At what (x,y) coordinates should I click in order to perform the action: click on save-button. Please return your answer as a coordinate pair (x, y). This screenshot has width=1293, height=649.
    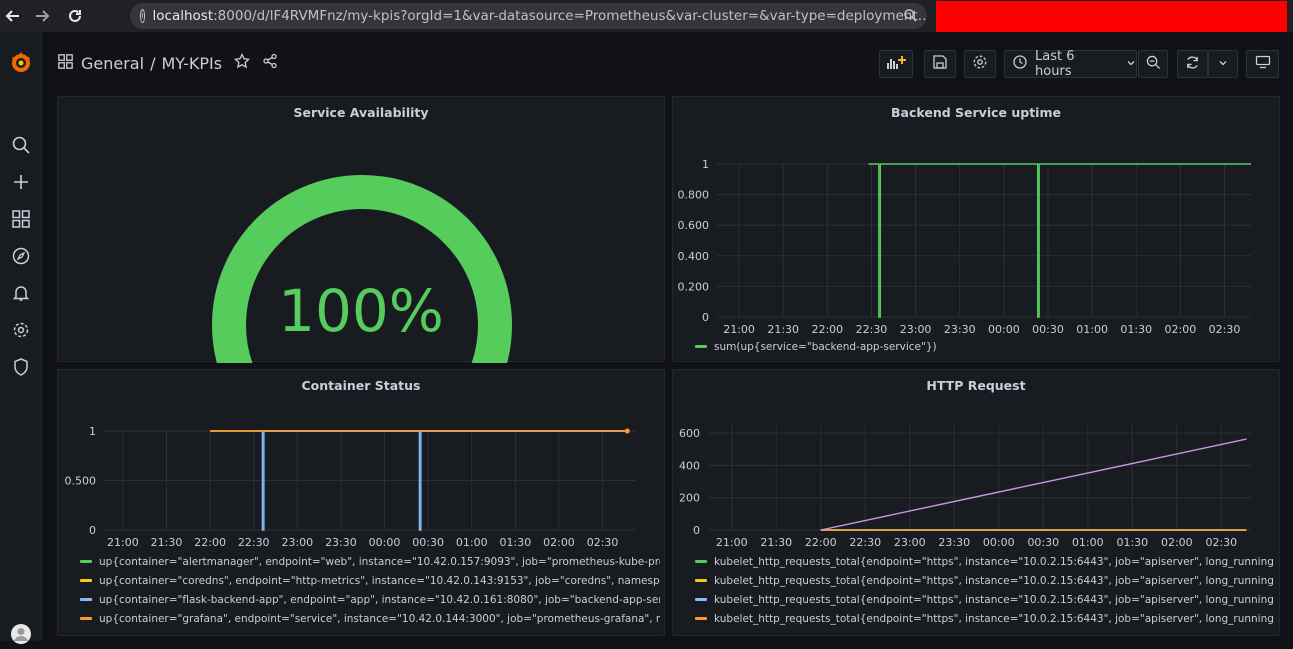
    Looking at the image, I should click on (940, 64).